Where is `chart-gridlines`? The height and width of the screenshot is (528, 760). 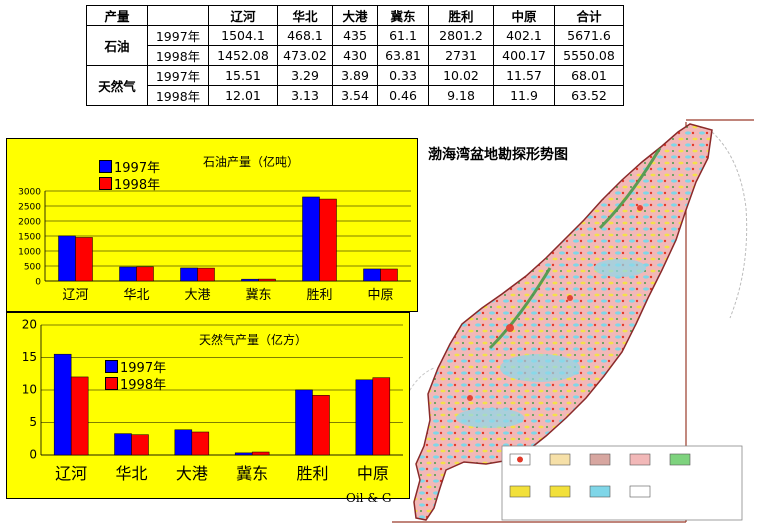 chart-gridlines is located at coordinates (228, 236).